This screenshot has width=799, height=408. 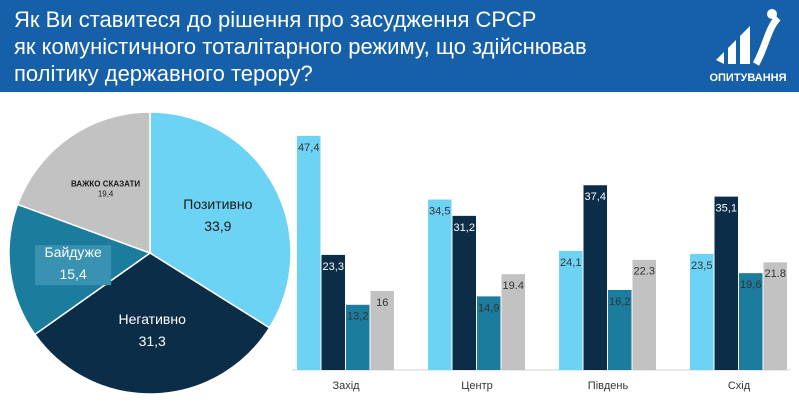 I want to click on value-label: 35,1, so click(x=726, y=209).